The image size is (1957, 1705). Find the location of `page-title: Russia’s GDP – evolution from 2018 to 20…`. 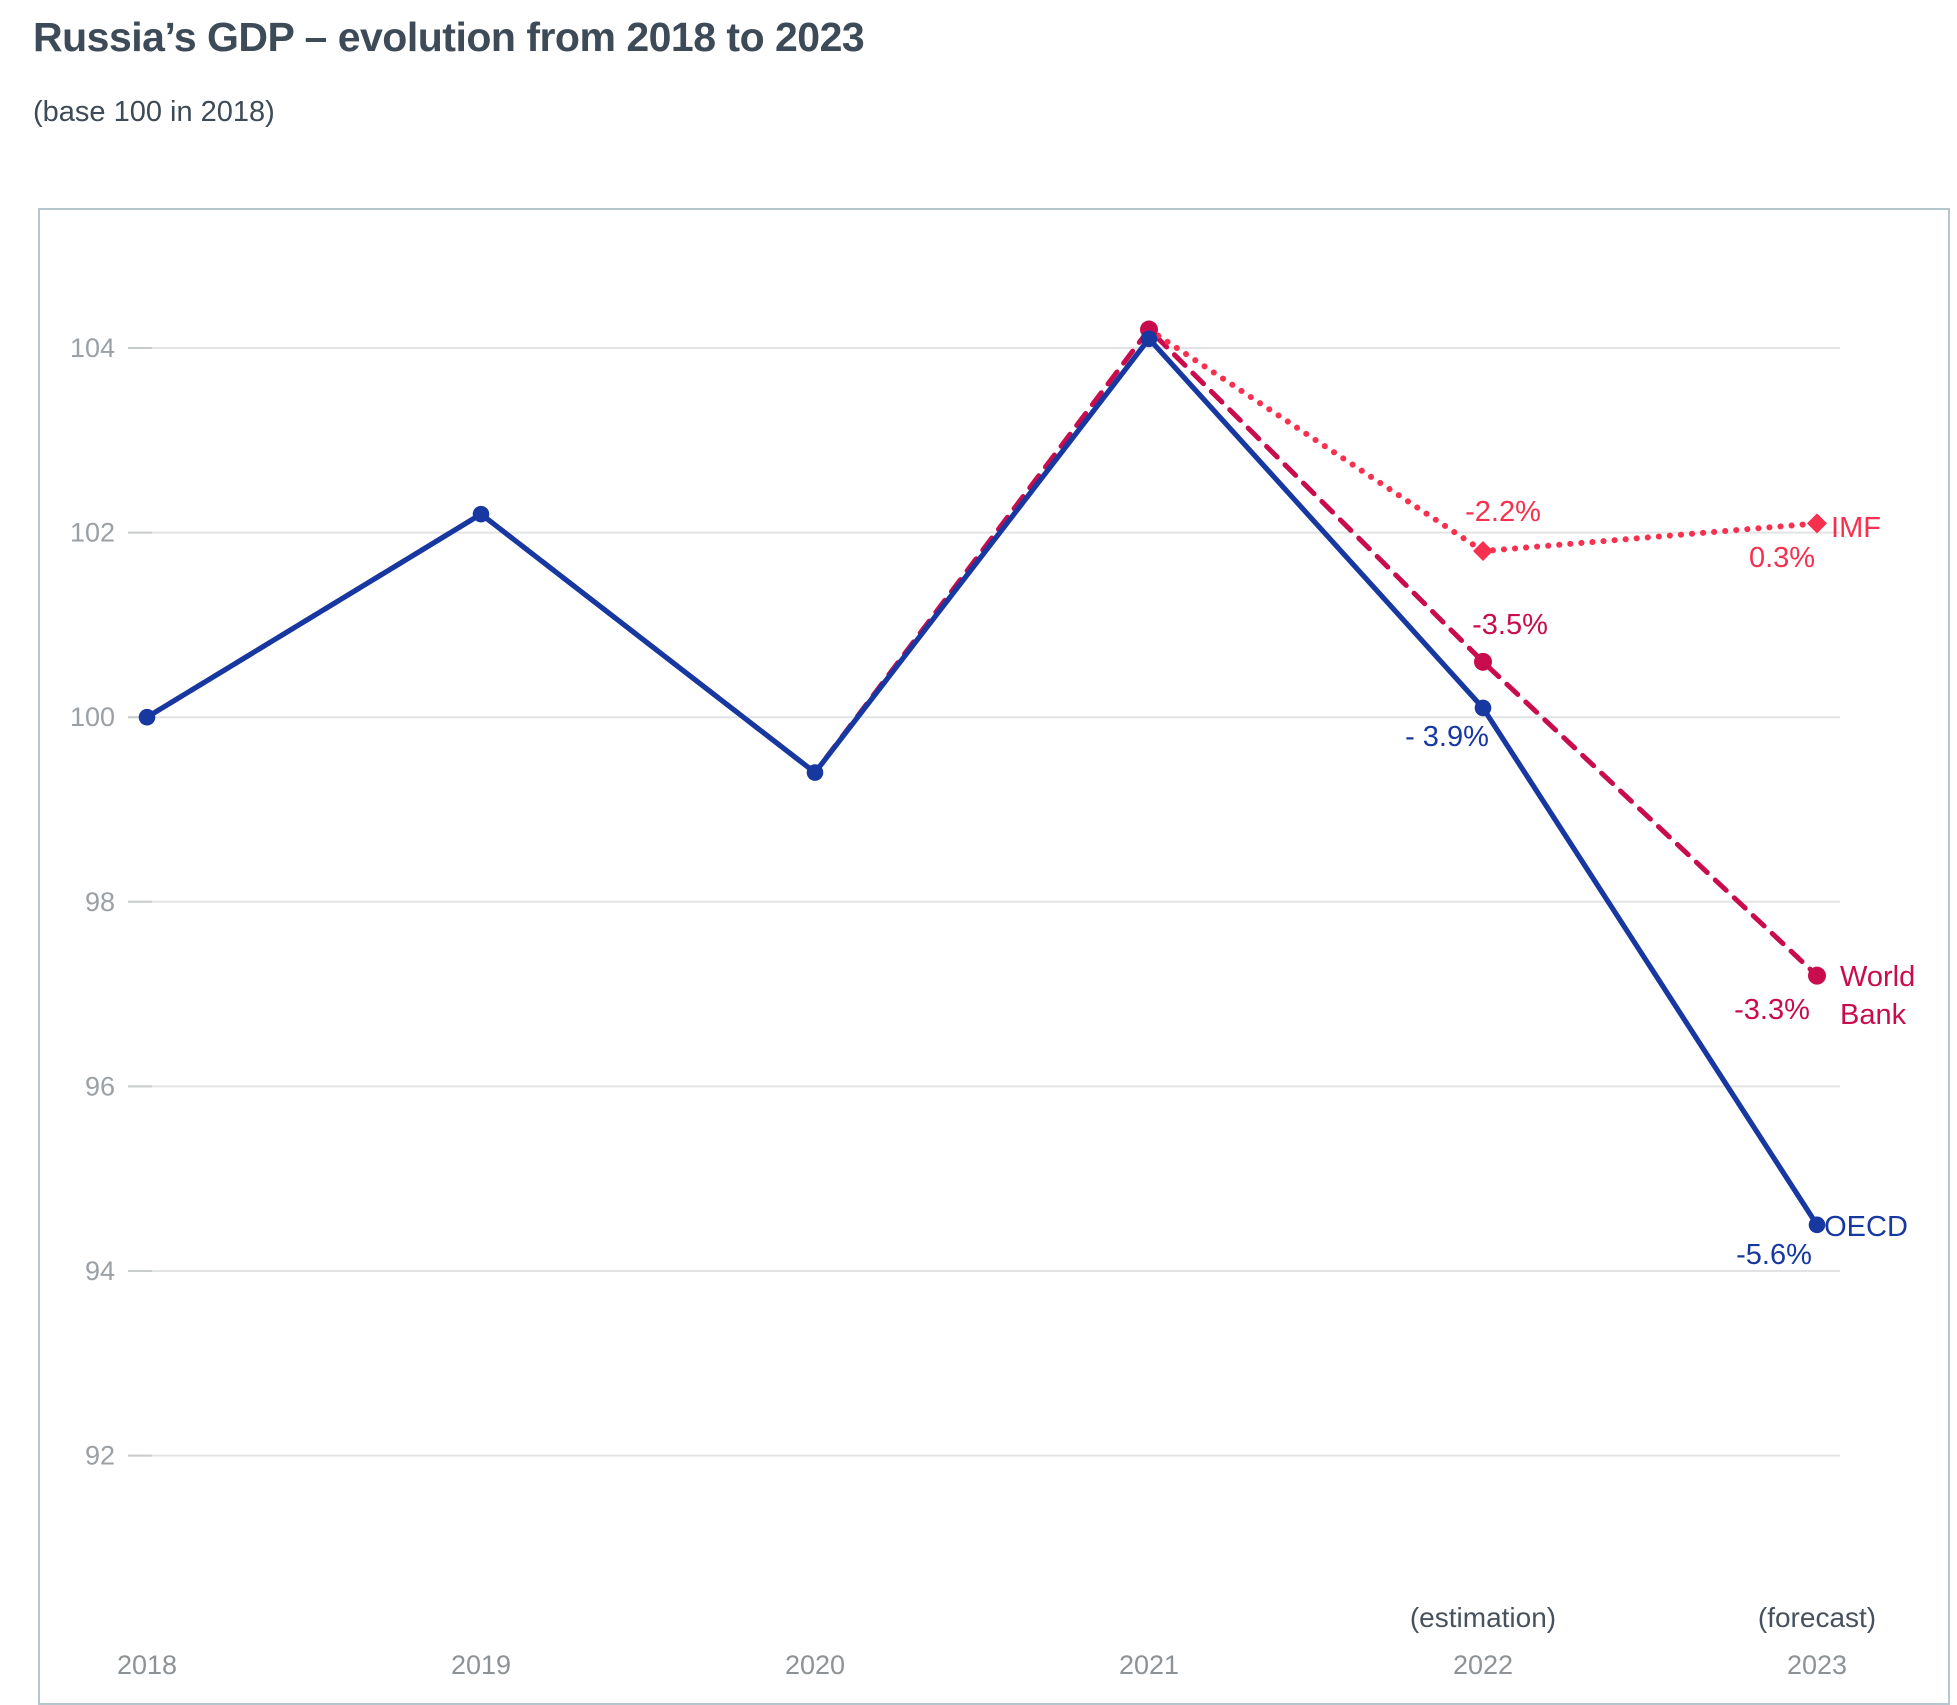

page-title: Russia’s GDP – evolution from 2018 to 20… is located at coordinates (449, 37).